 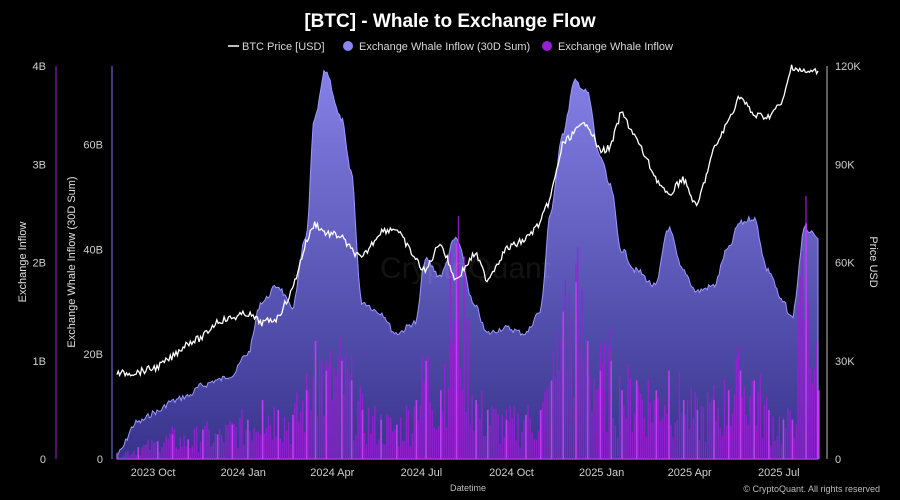 I want to click on date-tick-label: 2024 Apr, so click(x=332, y=473).